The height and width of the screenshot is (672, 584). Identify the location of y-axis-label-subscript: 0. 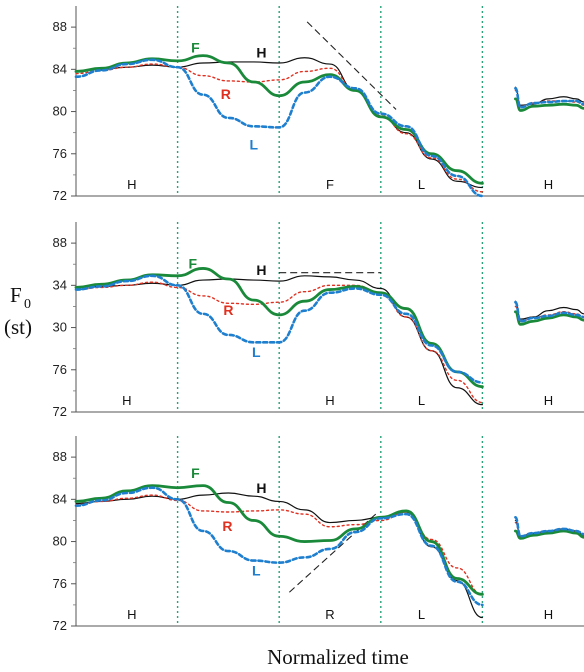
(27, 304).